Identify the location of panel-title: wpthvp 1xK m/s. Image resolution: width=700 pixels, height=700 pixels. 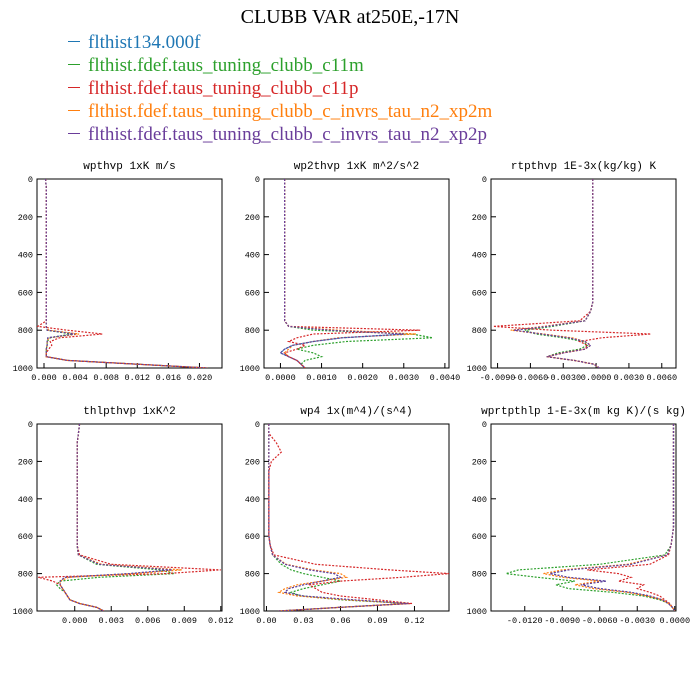
(129, 167).